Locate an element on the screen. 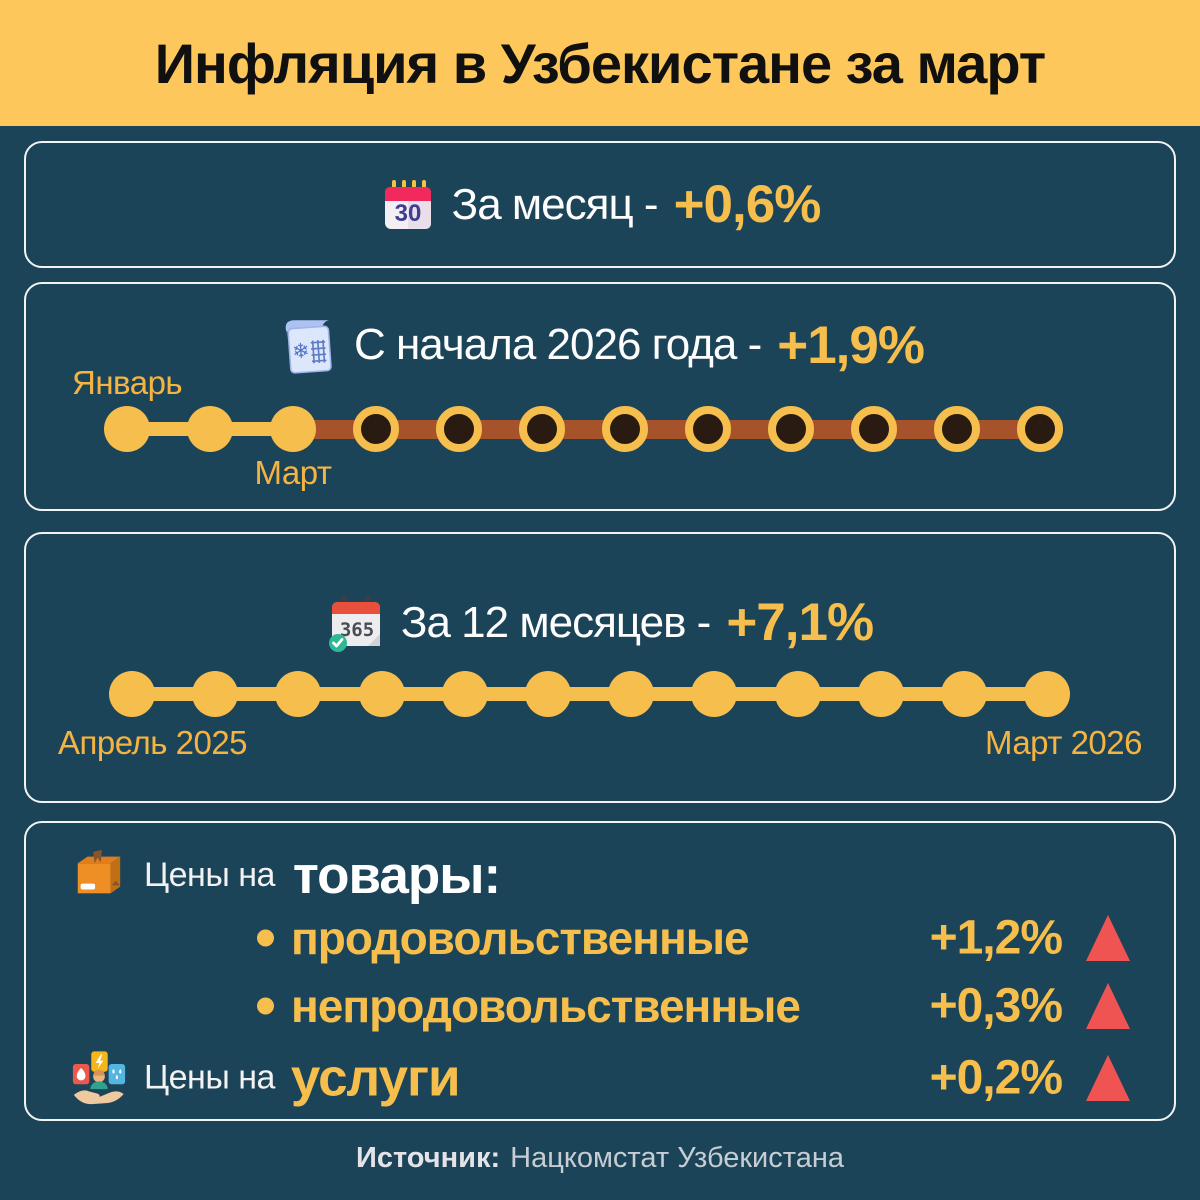 The height and width of the screenshot is (1200, 1200). ytd-start-label: Январь is located at coordinates (127, 382).